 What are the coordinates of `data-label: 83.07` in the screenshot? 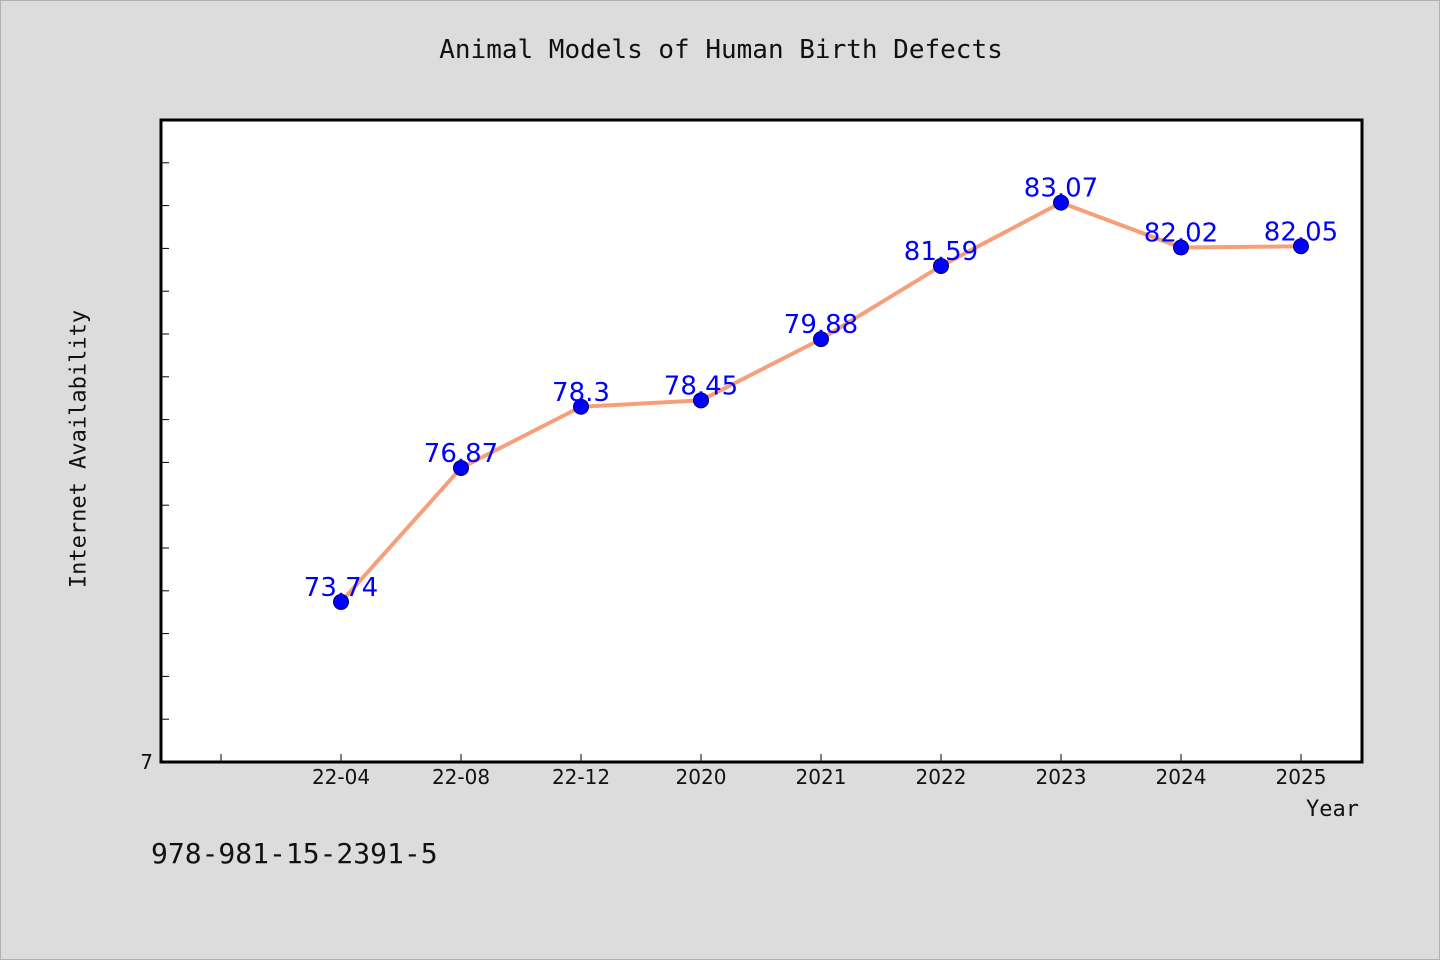 It's located at (1061, 189).